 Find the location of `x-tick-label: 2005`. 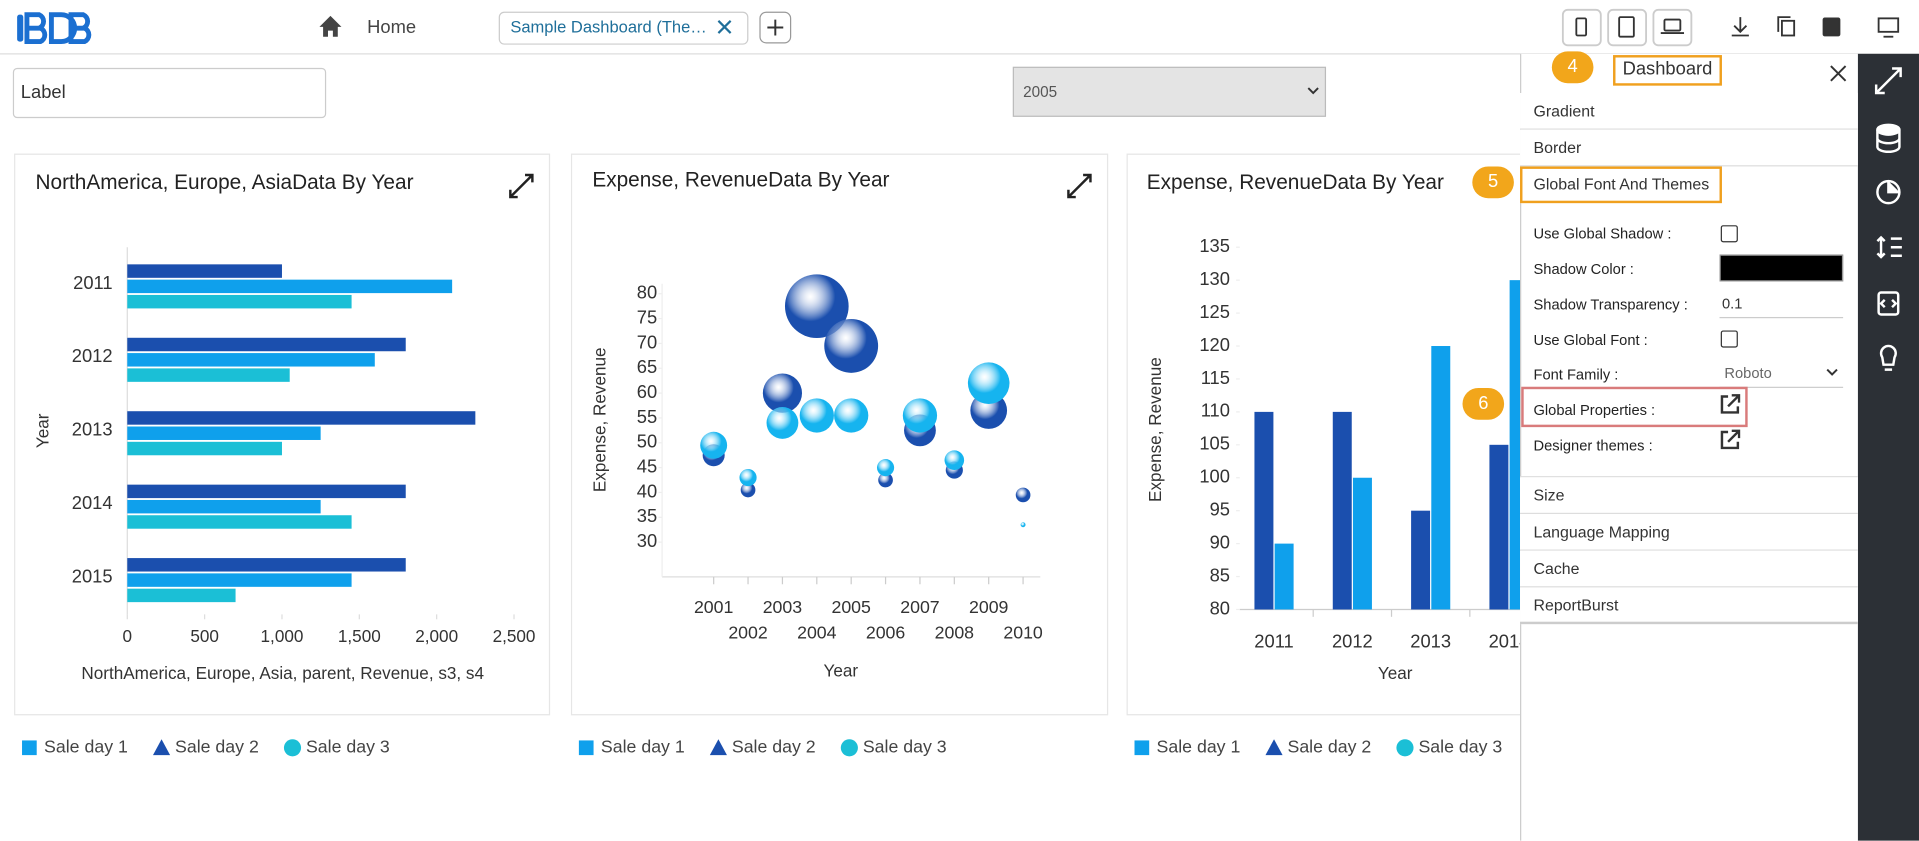

x-tick-label: 2005 is located at coordinates (851, 607).